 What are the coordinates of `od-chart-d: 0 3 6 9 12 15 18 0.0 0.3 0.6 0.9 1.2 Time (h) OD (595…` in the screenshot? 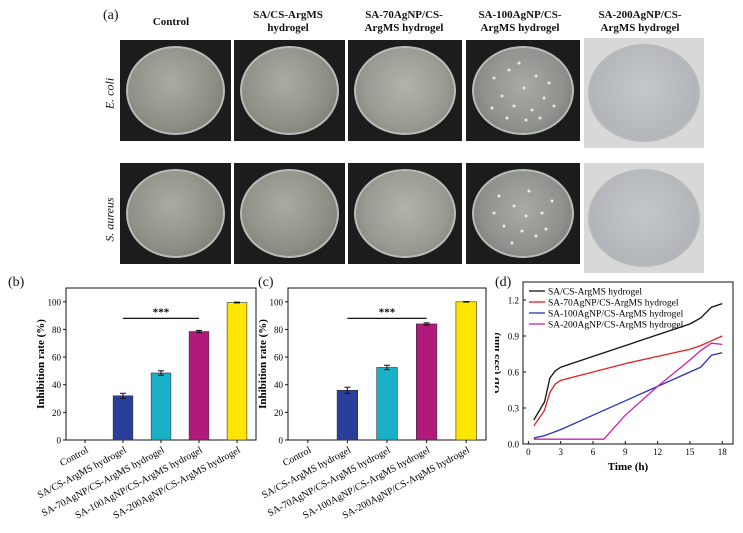 It's located at (614, 377).